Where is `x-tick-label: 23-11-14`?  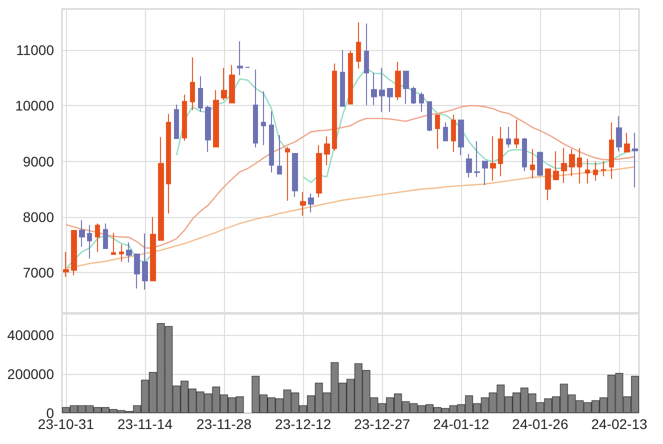 x-tick-label: 23-11-14 is located at coordinates (145, 424).